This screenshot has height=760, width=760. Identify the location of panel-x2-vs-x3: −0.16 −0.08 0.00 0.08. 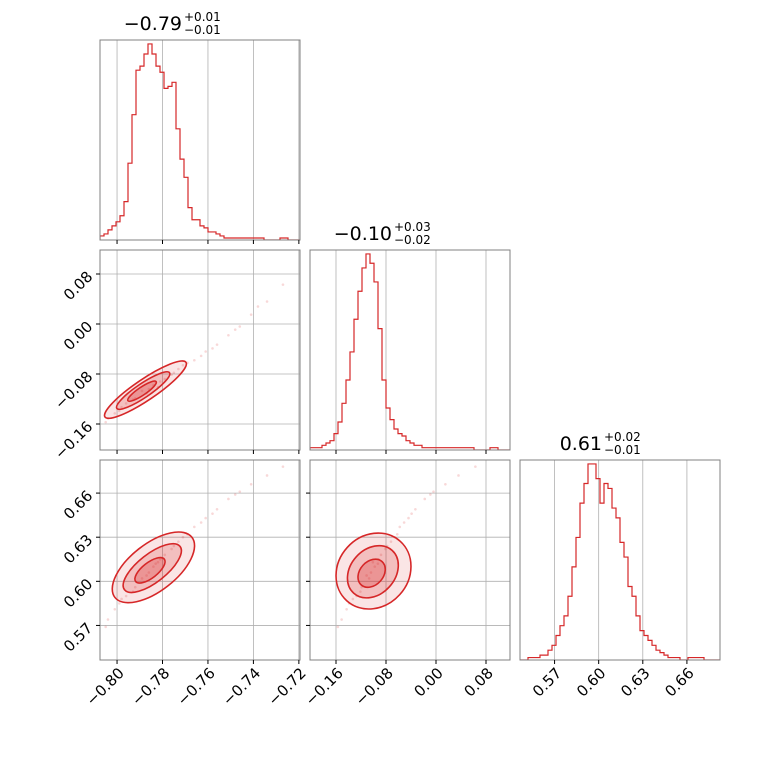
(406, 584).